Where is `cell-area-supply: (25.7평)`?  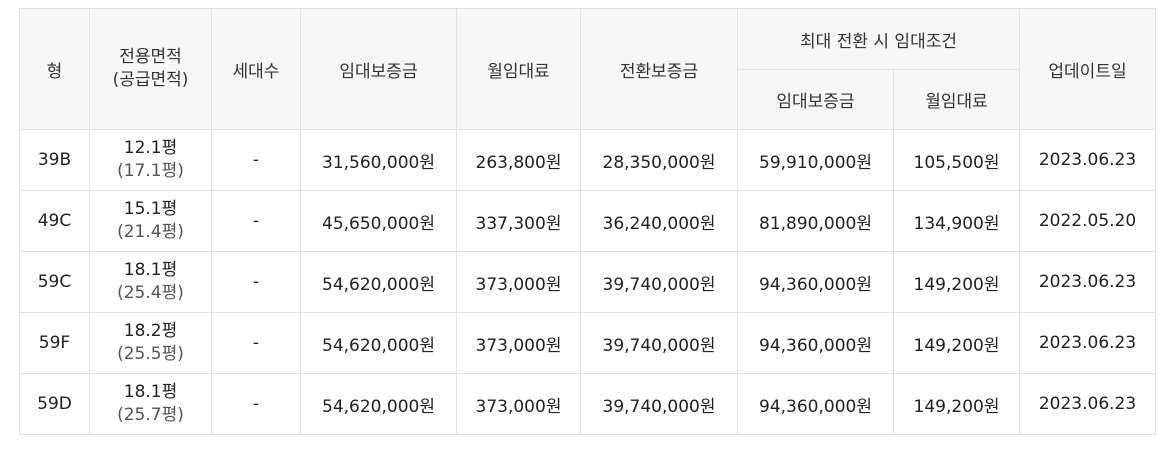 cell-area-supply: (25.7평) is located at coordinates (150, 415).